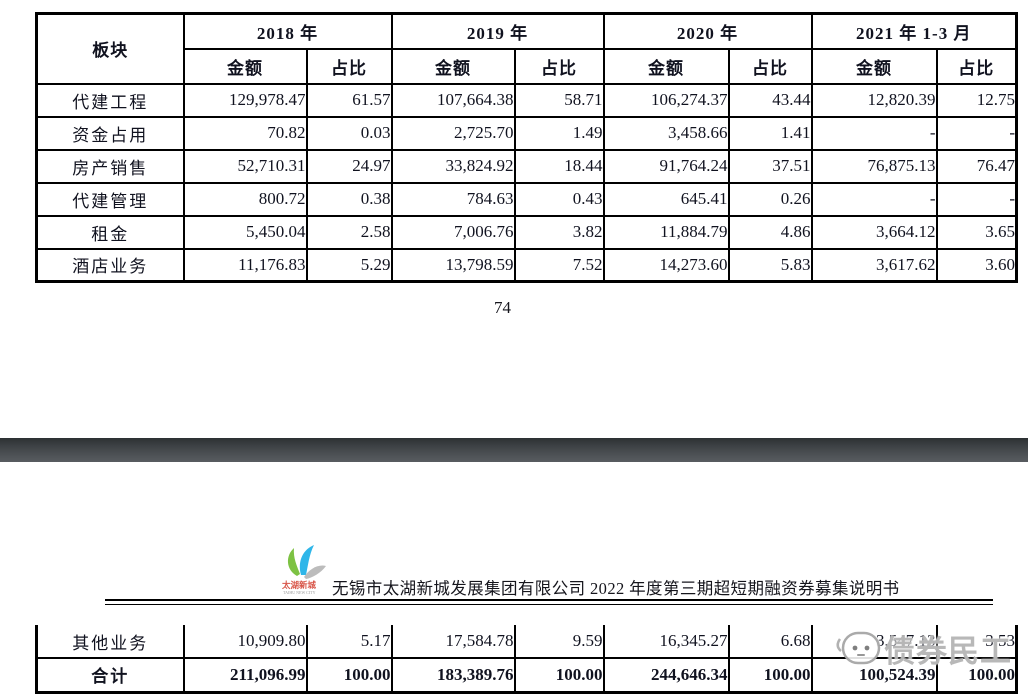 The image size is (1028, 698). Describe the element at coordinates (874, 232) in the screenshot. I see `table-cell: 3,664.12` at that location.